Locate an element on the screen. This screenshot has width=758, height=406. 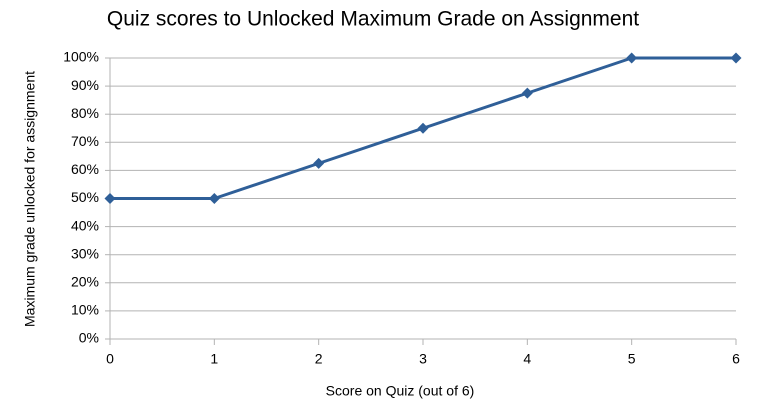
y-tick-label: 60% is located at coordinates (85, 169).